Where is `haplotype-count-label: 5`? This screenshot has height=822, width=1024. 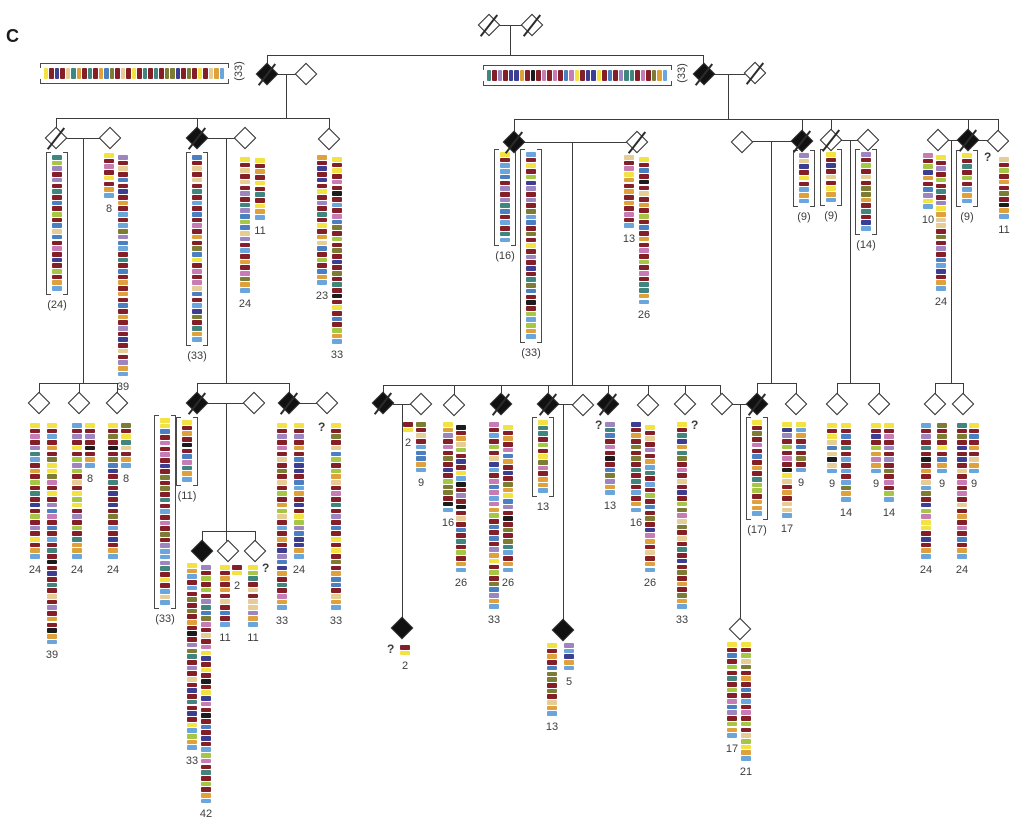
haplotype-count-label: 5 is located at coordinates (569, 681).